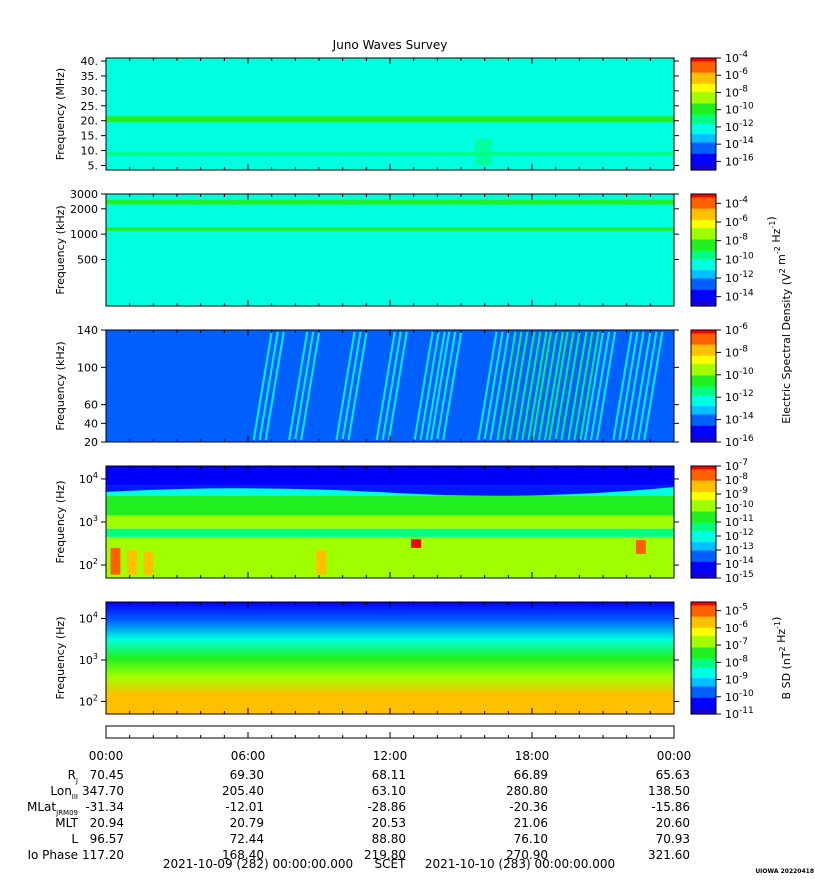 This screenshot has width=815, height=884. Describe the element at coordinates (389, 775) in the screenshot. I see `ephemeris-value: 68.11` at that location.